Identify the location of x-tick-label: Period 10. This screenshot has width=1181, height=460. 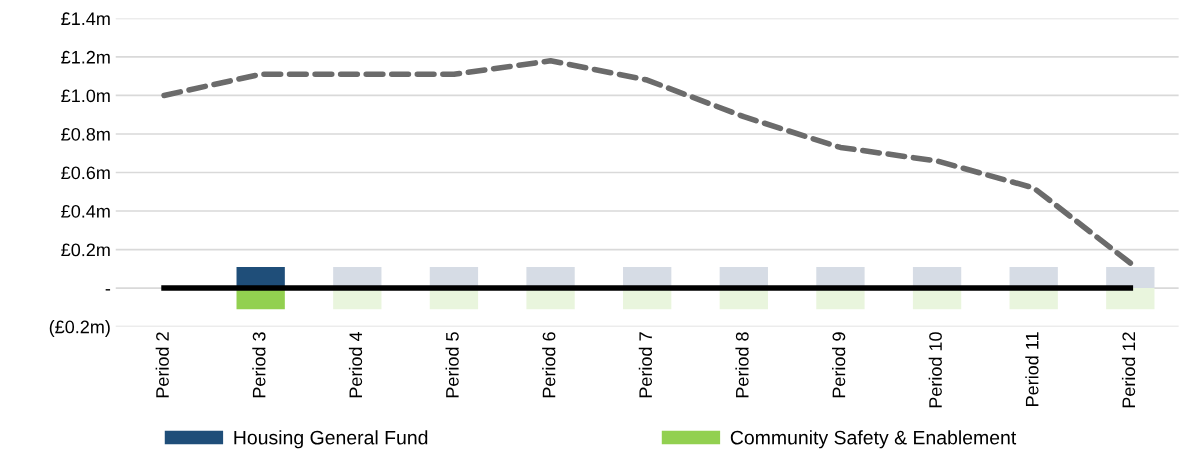
(935, 370).